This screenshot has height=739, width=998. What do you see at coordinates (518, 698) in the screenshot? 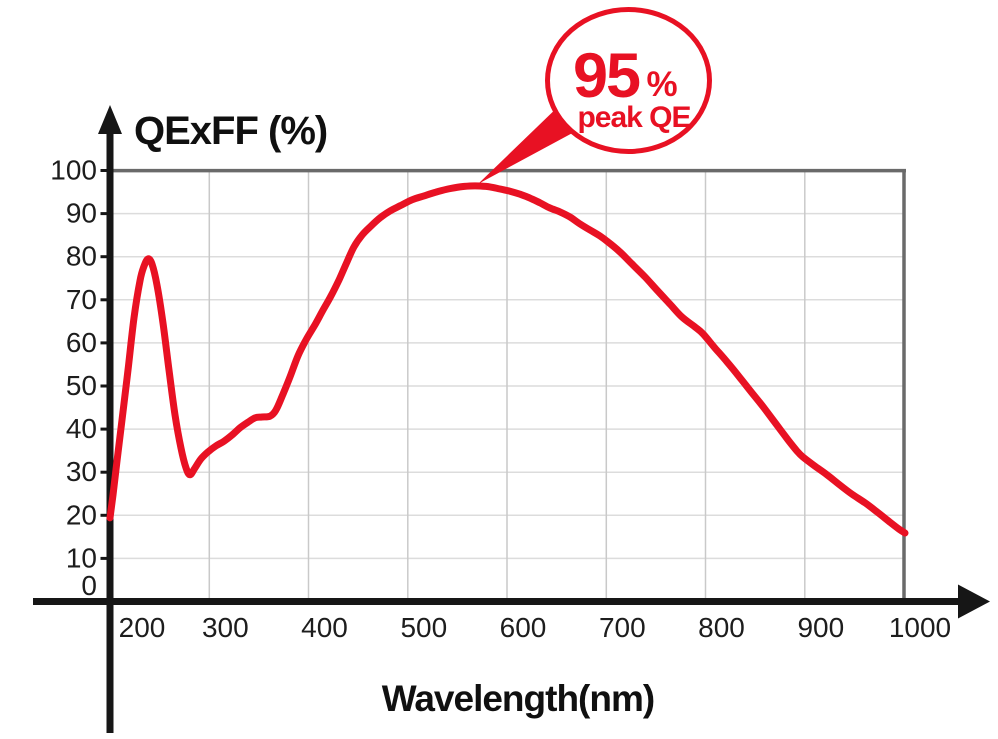
I see `x-axis-title: Wavelength(nm)` at bounding box center [518, 698].